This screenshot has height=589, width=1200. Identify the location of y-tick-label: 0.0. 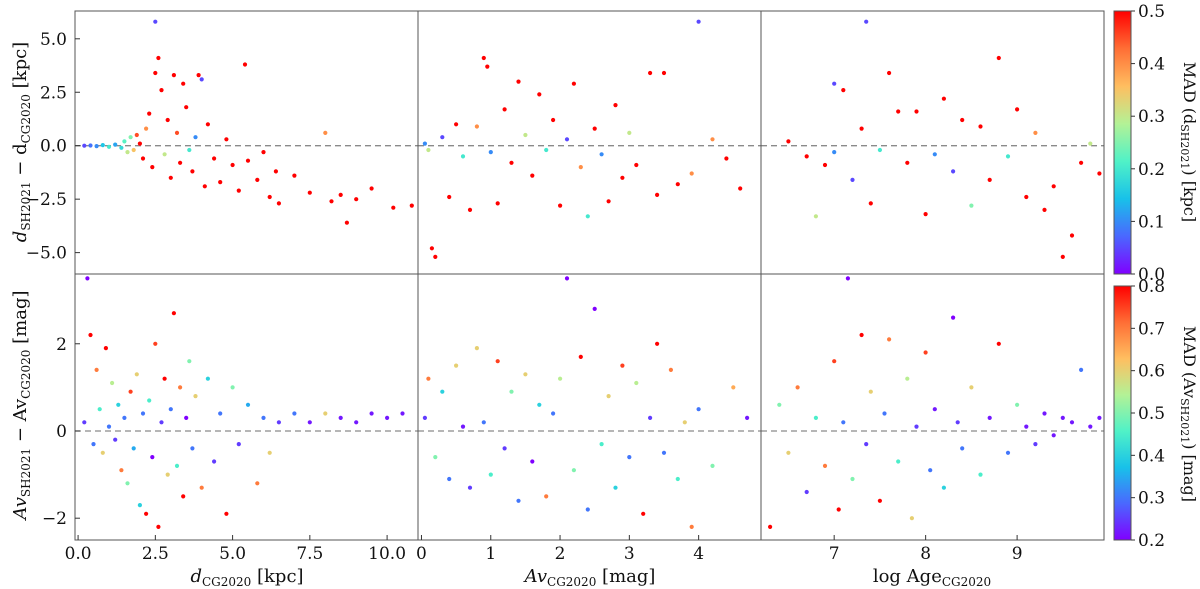
(53, 147).